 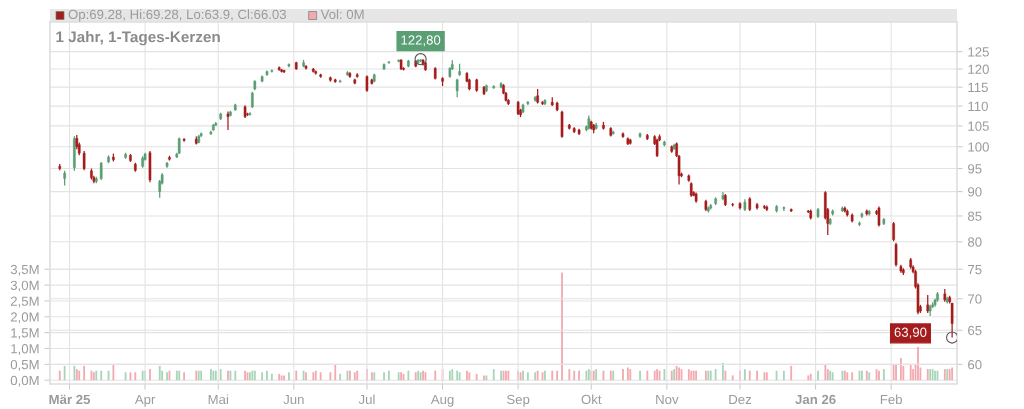 What do you see at coordinates (24, 270) in the screenshot?
I see `y-tick-label: 3,5M` at bounding box center [24, 270].